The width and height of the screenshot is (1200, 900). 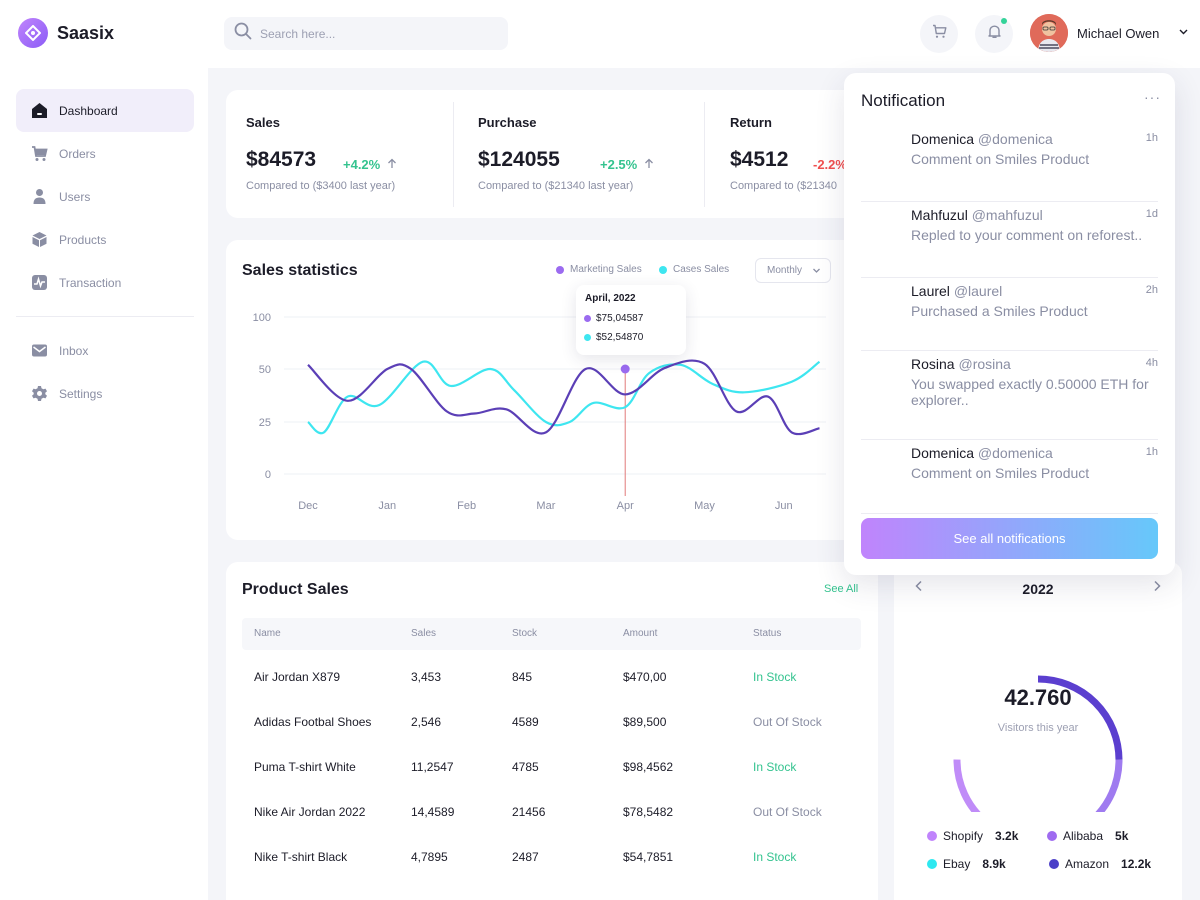 I want to click on sender-handle: @domenica, so click(x=1015, y=453).